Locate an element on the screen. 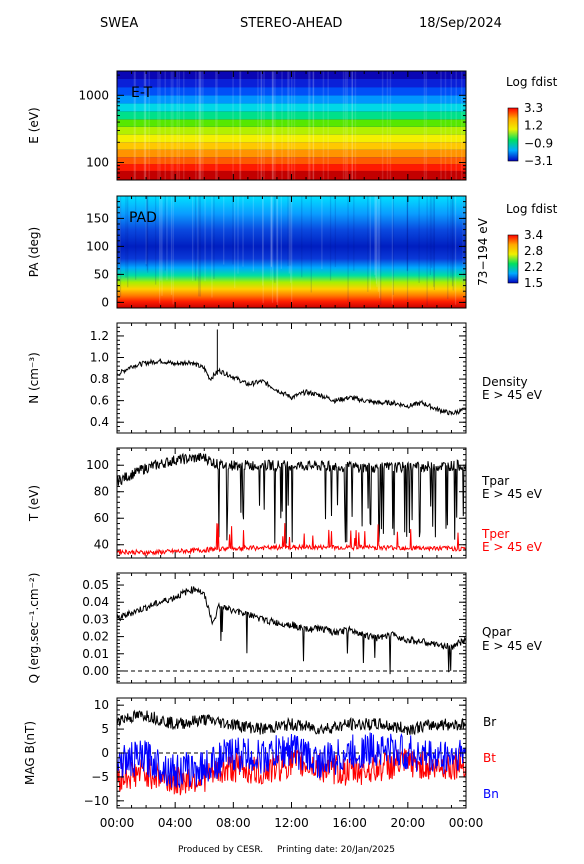 The width and height of the screenshot is (584, 864). legend-label: Density is located at coordinates (505, 382).